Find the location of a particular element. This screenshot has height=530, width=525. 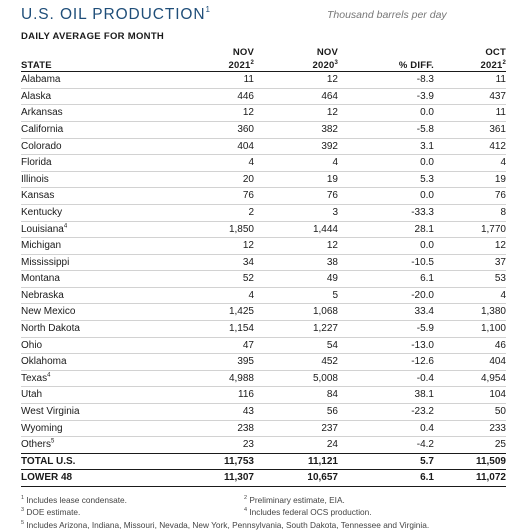

cell-nov20: 4 is located at coordinates (335, 163).